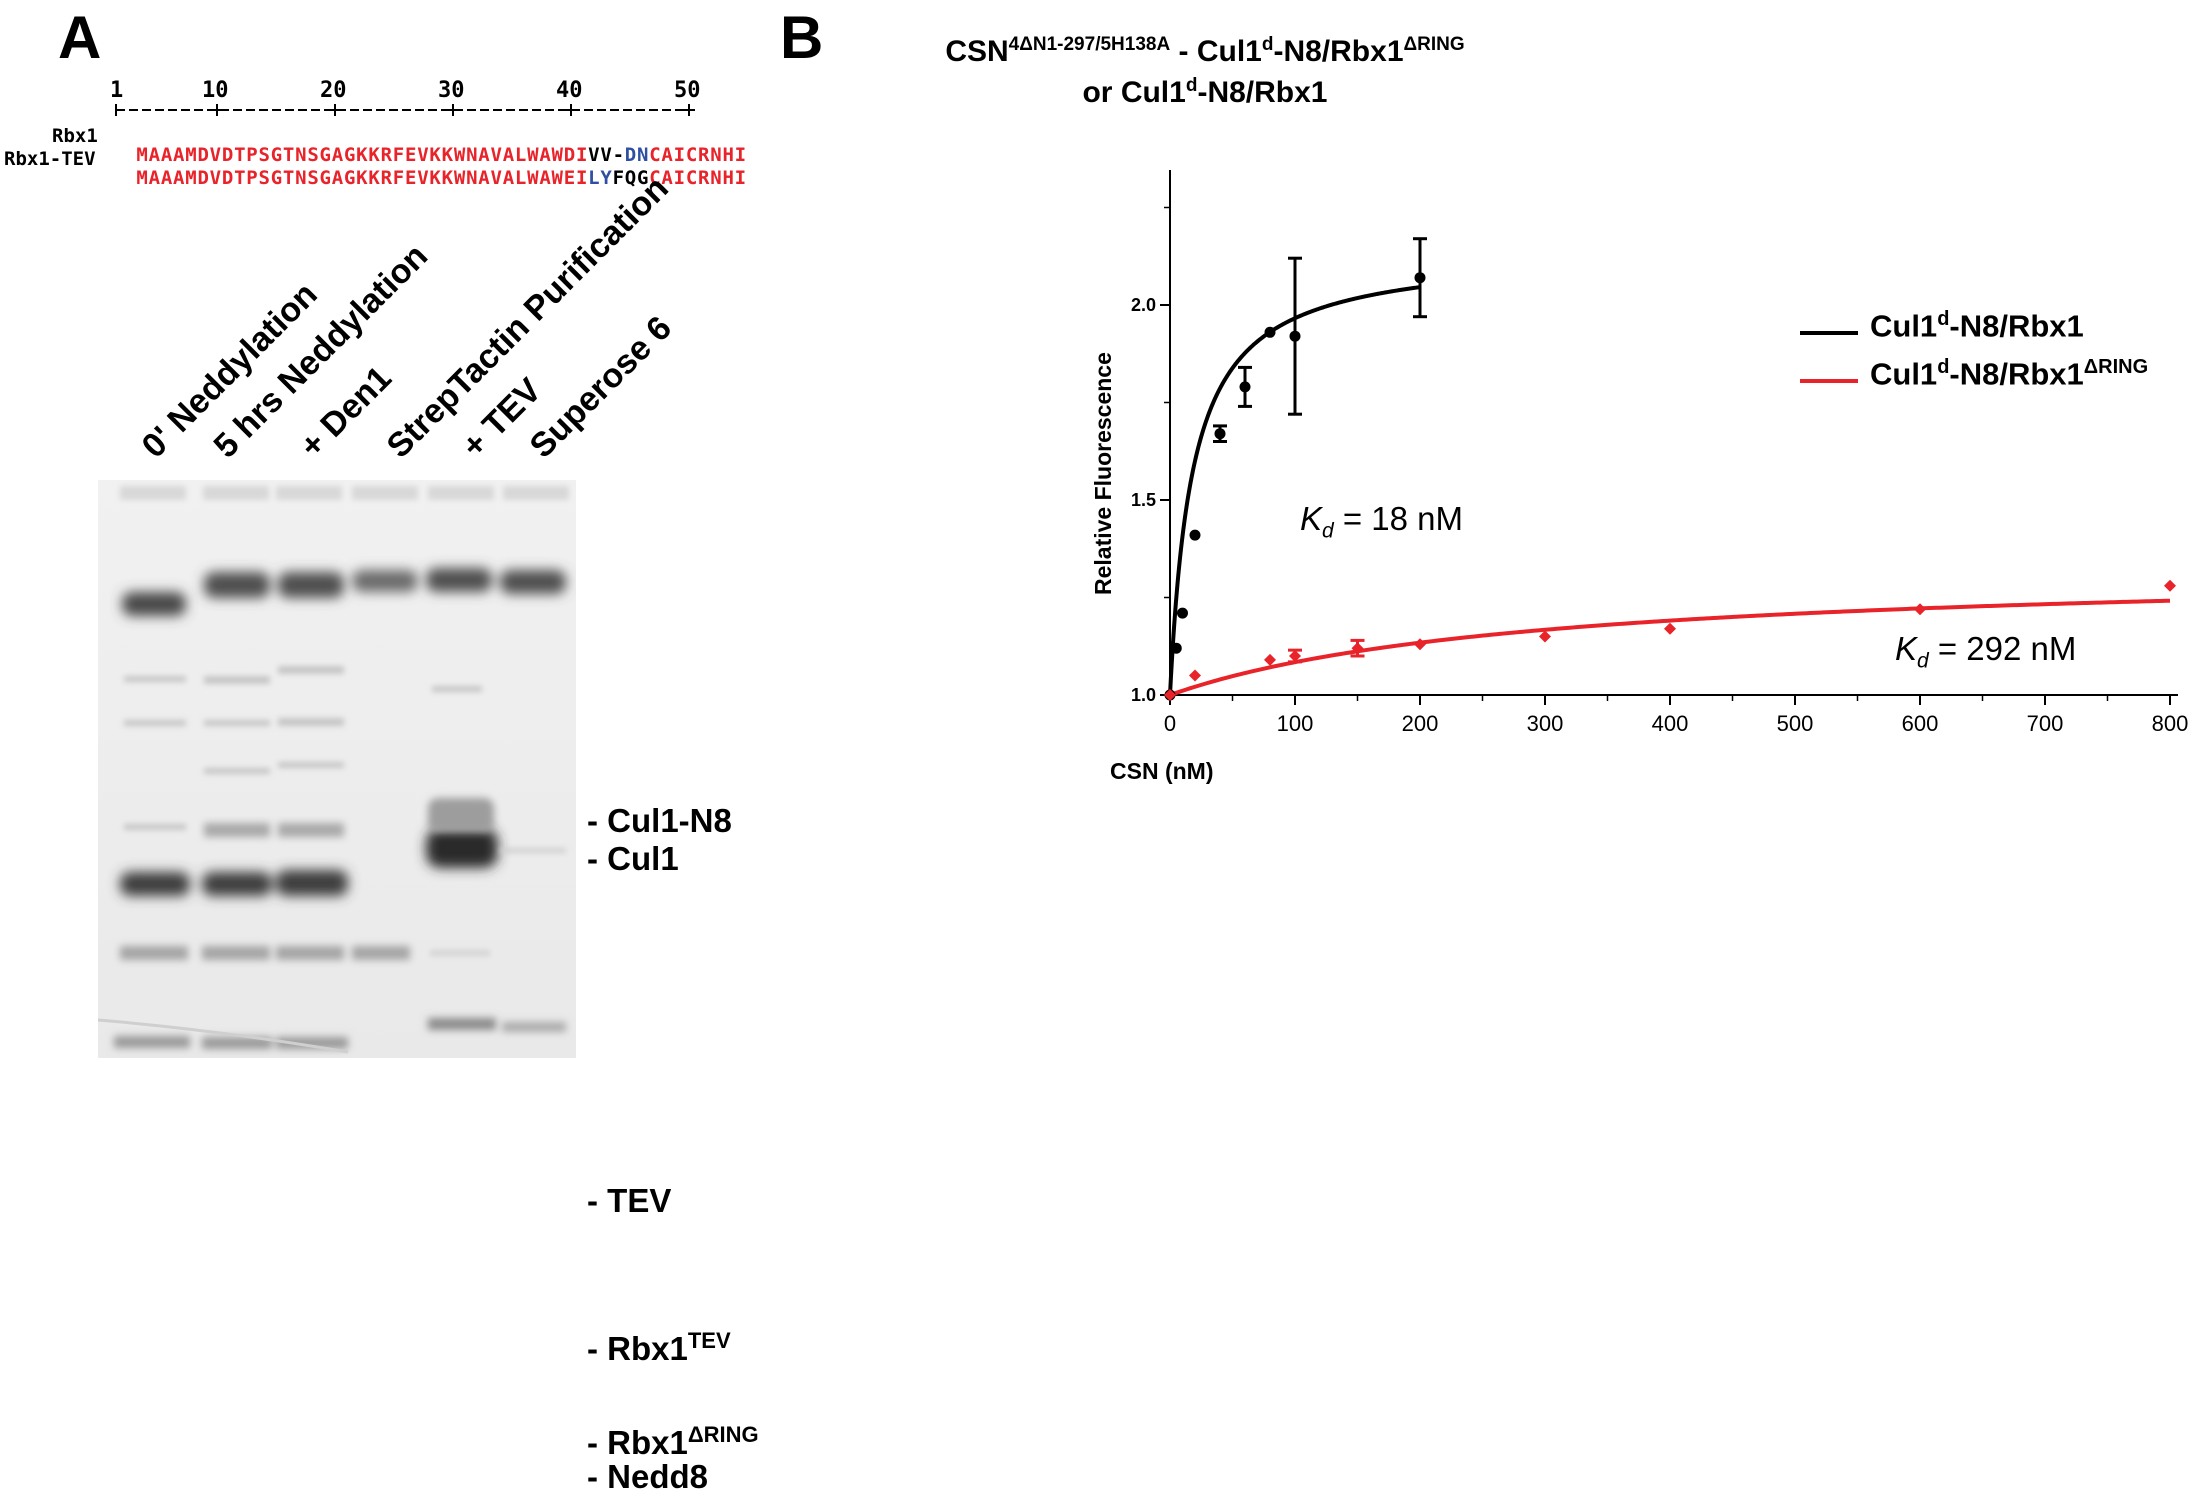 This screenshot has width=2207, height=1512. I want to click on seq-segment: FQG, so click(631, 178).